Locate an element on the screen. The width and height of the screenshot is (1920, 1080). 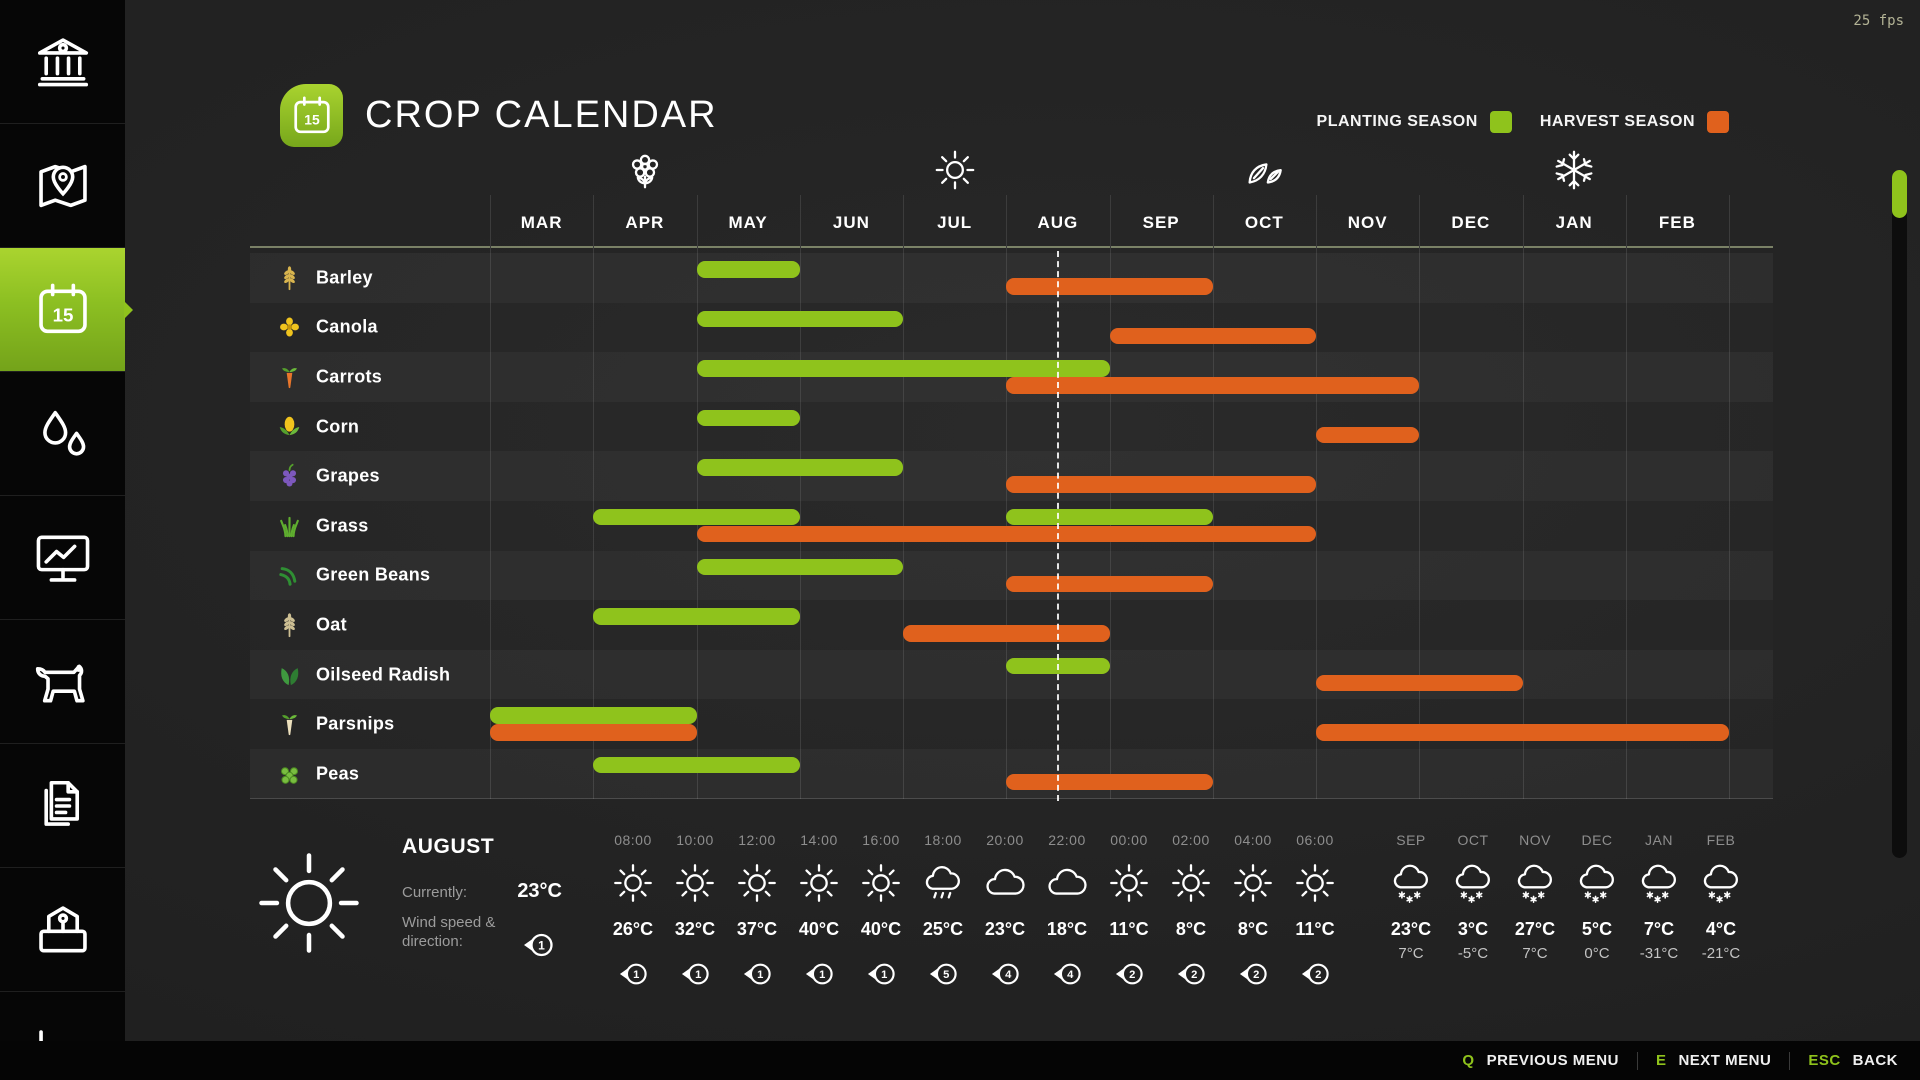
scrollbar is located at coordinates (1899, 514).